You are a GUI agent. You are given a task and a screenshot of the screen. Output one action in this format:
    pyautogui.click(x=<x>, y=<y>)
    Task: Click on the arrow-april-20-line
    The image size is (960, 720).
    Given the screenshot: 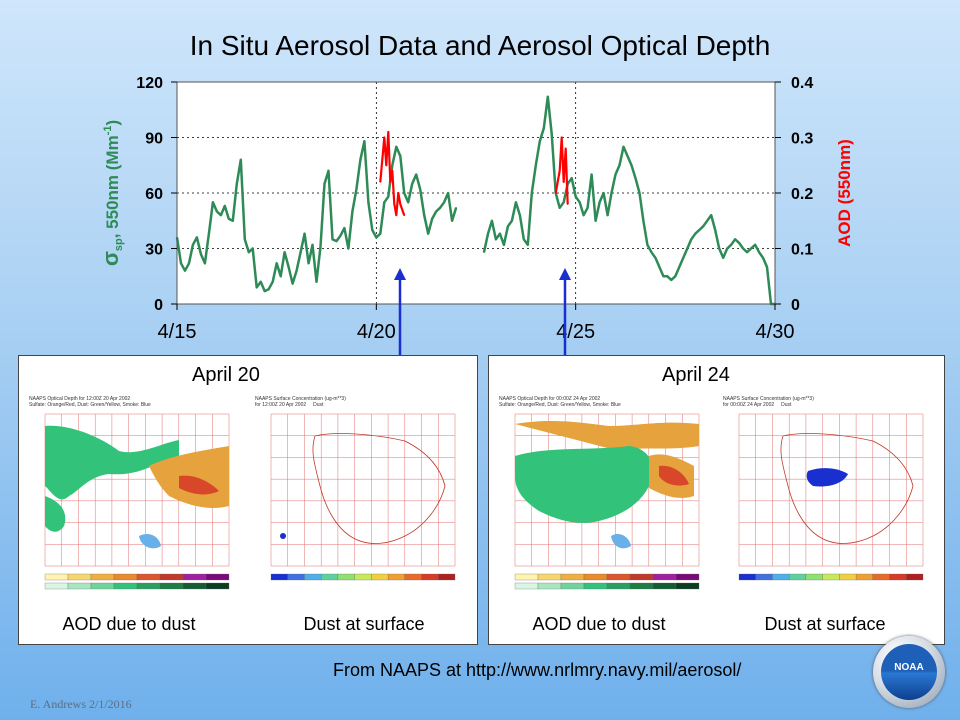 What is the action you would take?
    pyautogui.click(x=400, y=320)
    